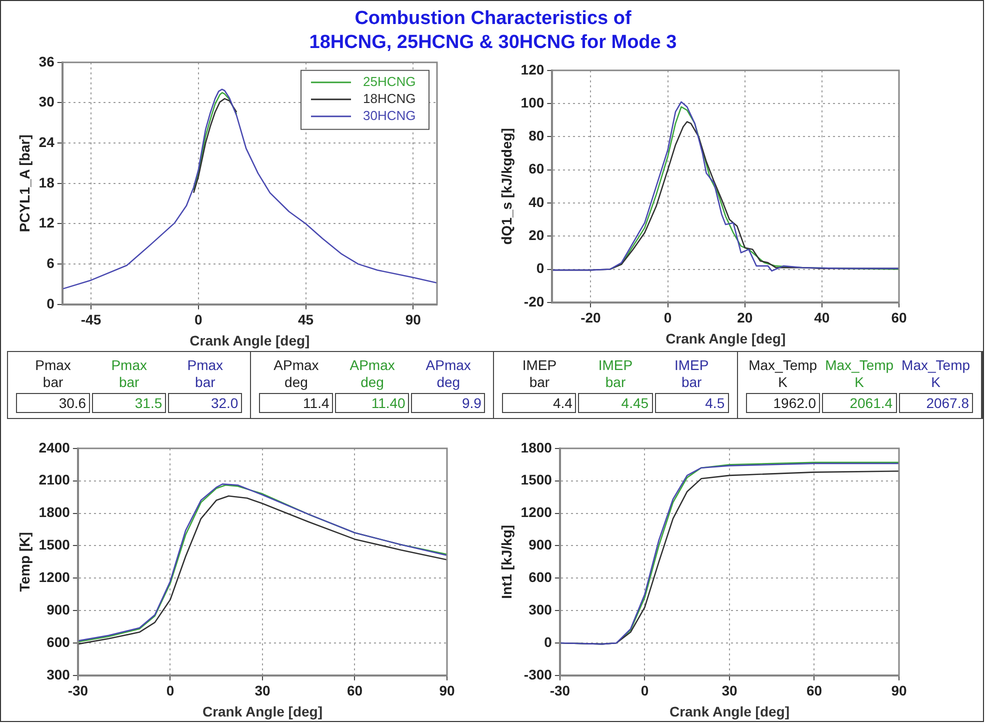  What do you see at coordinates (129, 403) in the screenshot?
I see `data-label: 31.5` at bounding box center [129, 403].